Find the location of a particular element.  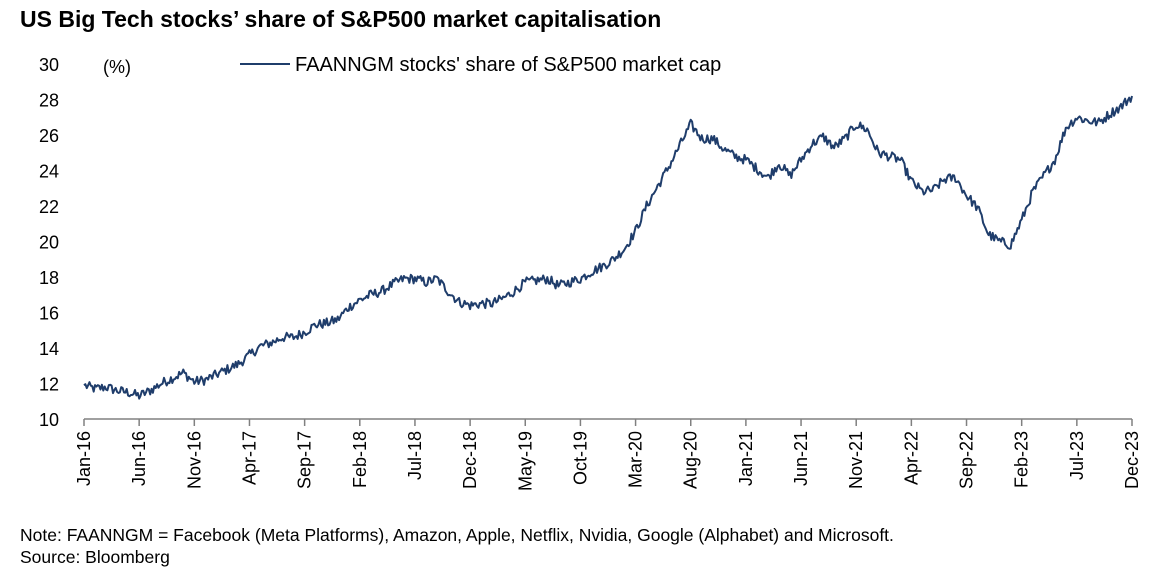

x-tick-label: Sep-22 is located at coordinates (967, 460).